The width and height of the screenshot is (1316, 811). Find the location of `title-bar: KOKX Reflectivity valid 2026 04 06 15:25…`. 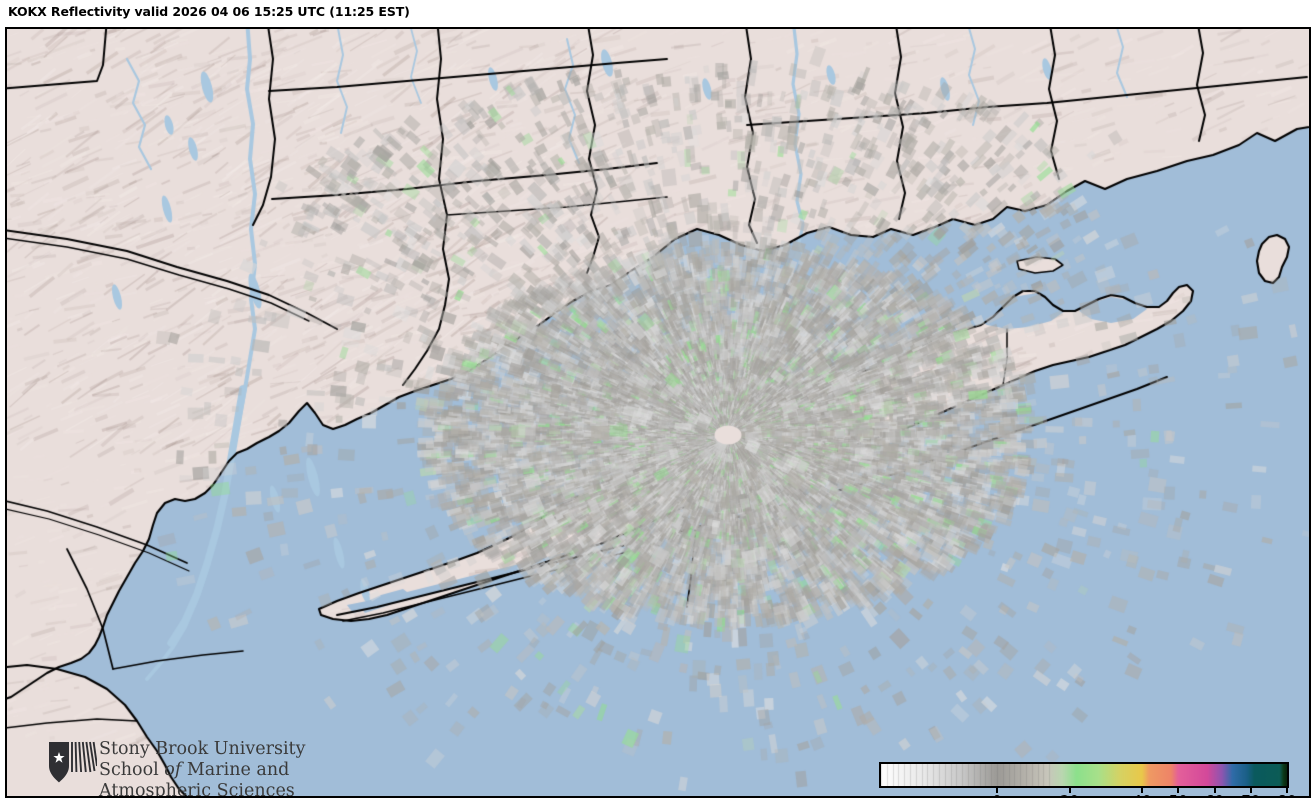

title-bar: KOKX Reflectivity valid 2026 04 06 15:25… is located at coordinates (658, 13).